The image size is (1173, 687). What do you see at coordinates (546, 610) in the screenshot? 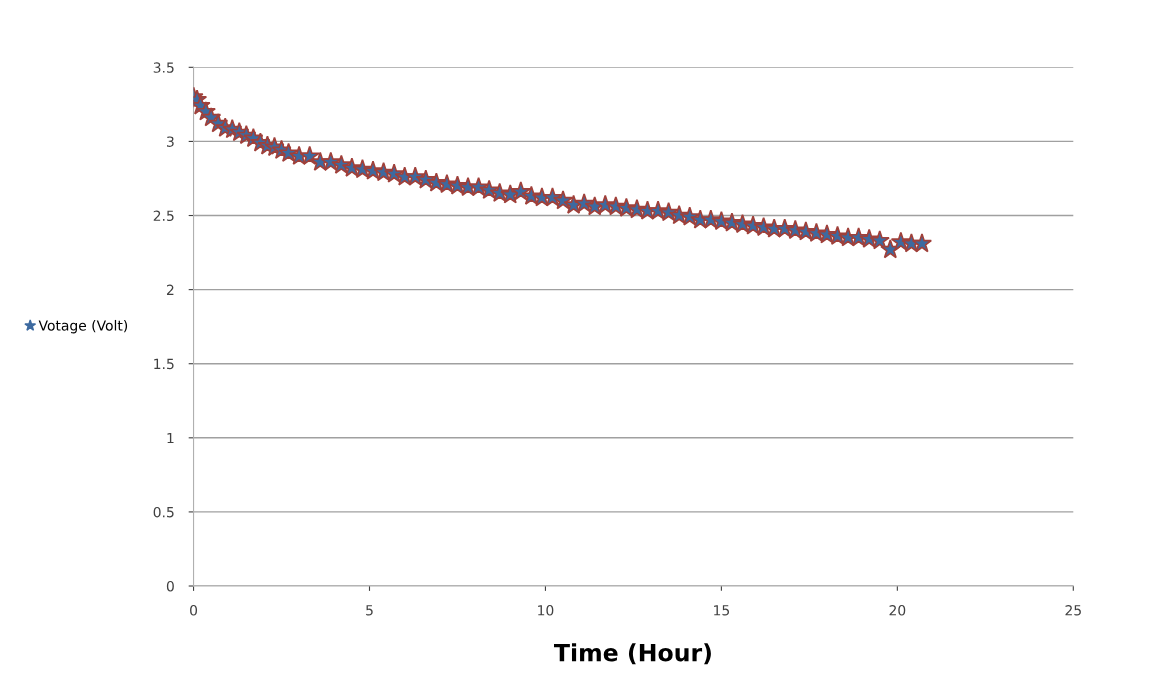
I see `x-tick-label: 10` at bounding box center [546, 610].